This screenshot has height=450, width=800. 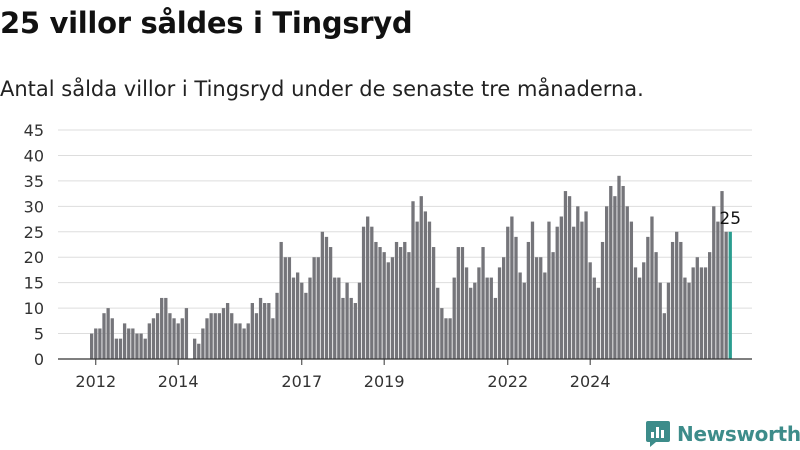 I want to click on data-labels: 25, so click(x=730, y=219).